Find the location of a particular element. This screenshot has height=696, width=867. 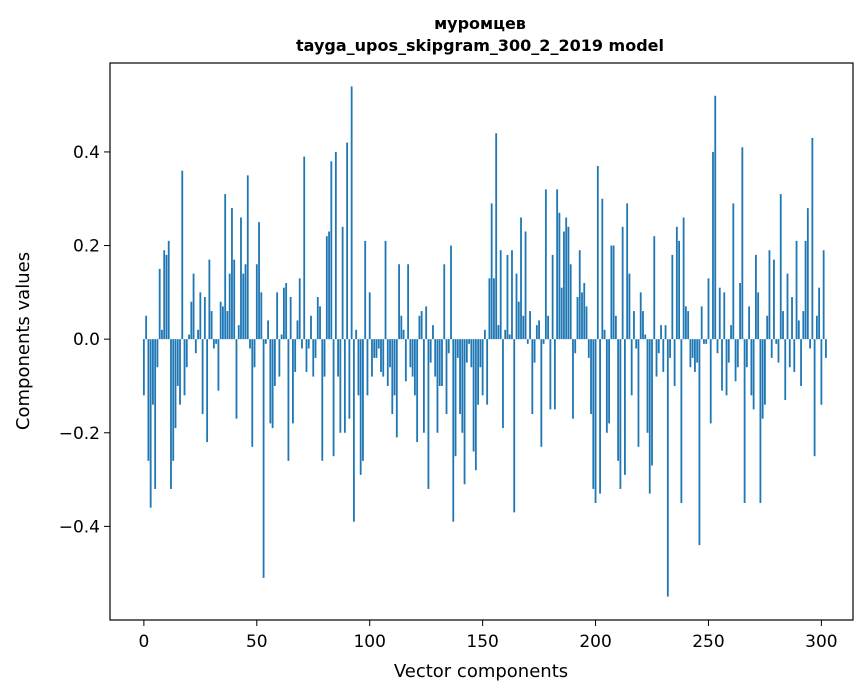

y-tick-label: −0.4 is located at coordinates (79, 527).